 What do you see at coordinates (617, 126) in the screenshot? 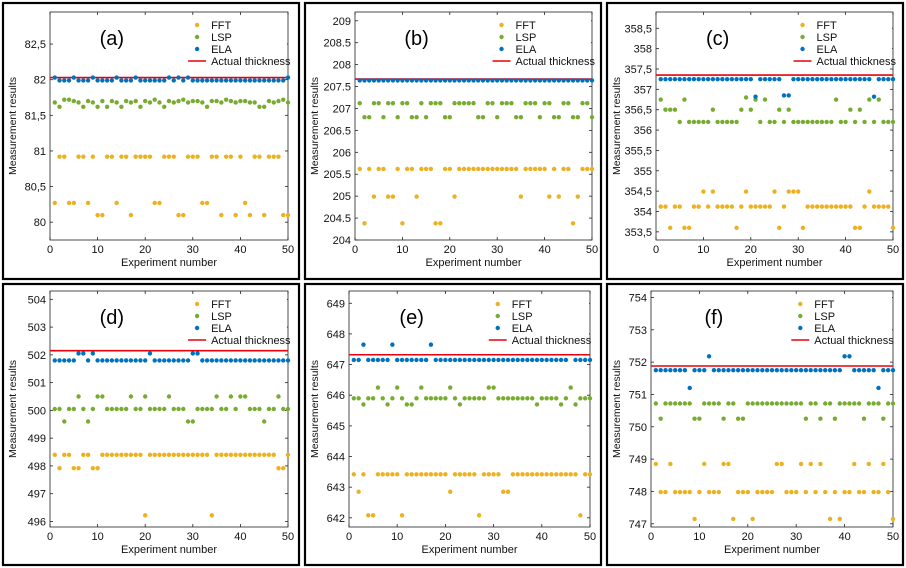
I see `y-axis-label: Measurement results` at bounding box center [617, 126].